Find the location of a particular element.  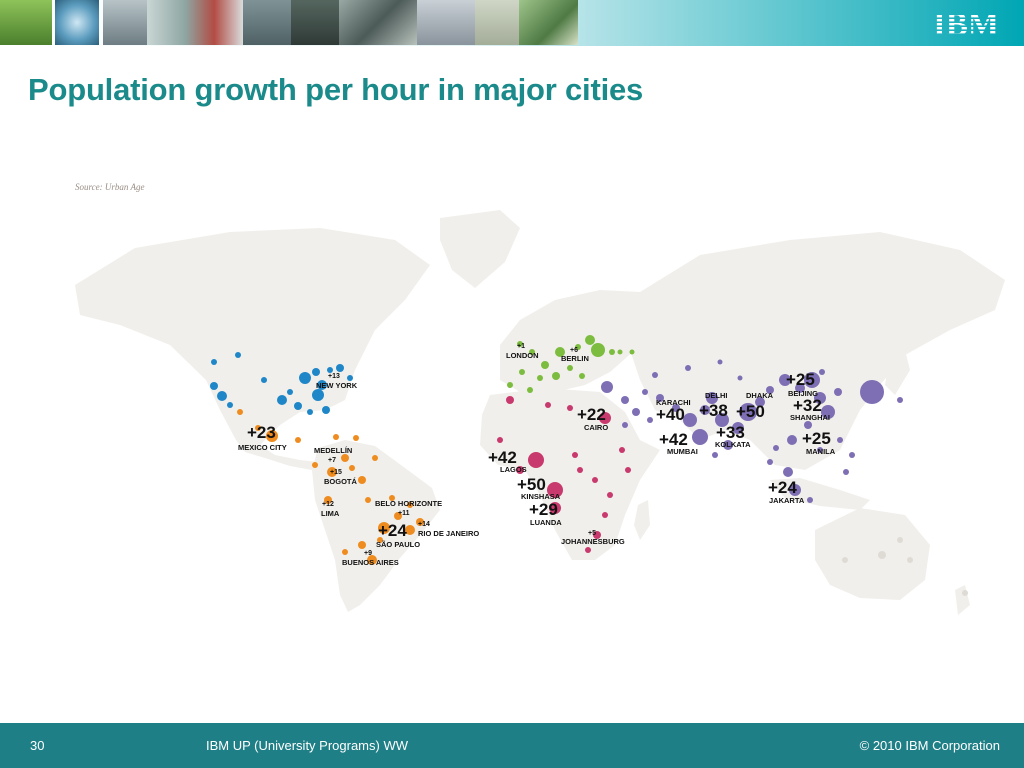

thumbnail-tree is located at coordinates (26, 22).